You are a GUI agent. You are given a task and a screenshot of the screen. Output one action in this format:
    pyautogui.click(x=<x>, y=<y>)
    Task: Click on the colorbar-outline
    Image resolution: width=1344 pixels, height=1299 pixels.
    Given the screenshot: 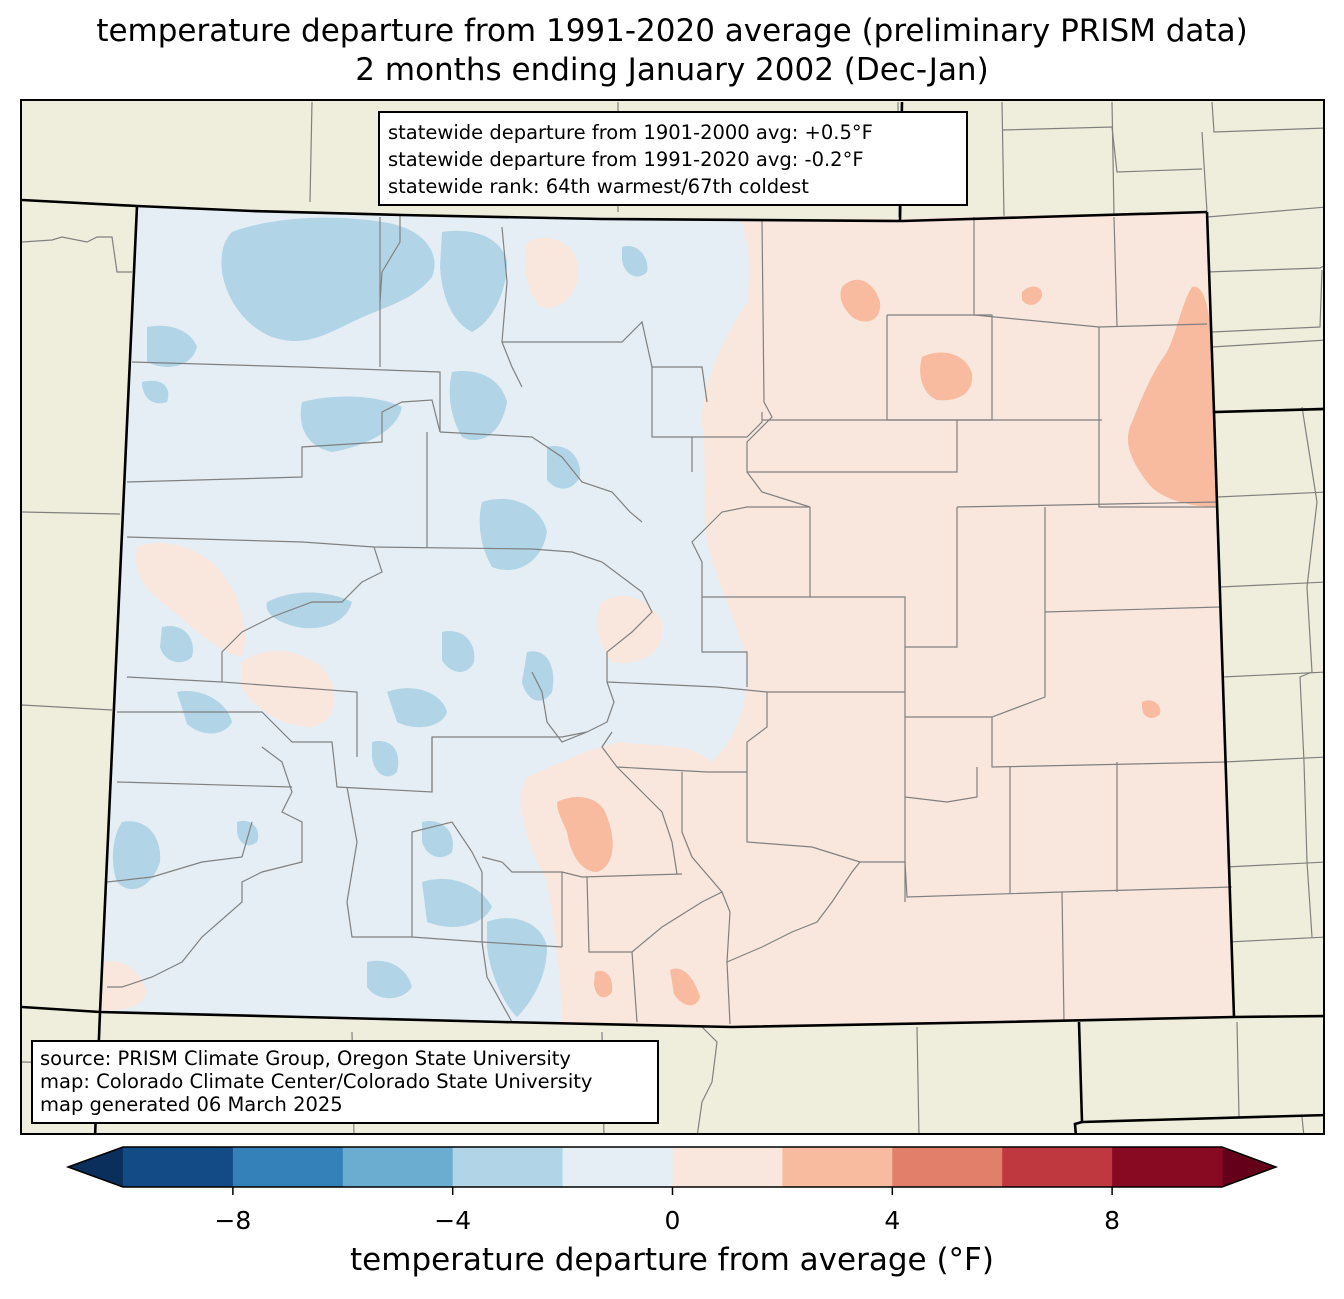 What is the action you would take?
    pyautogui.click(x=672, y=1167)
    